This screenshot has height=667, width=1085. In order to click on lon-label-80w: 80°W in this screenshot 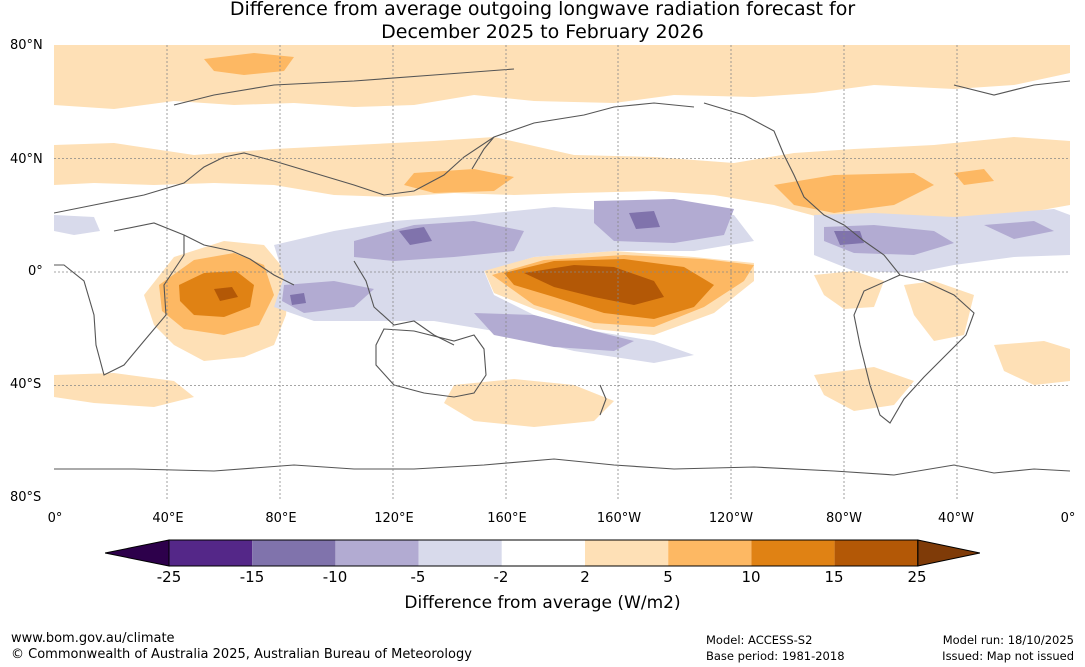, I will do `click(844, 518)`.